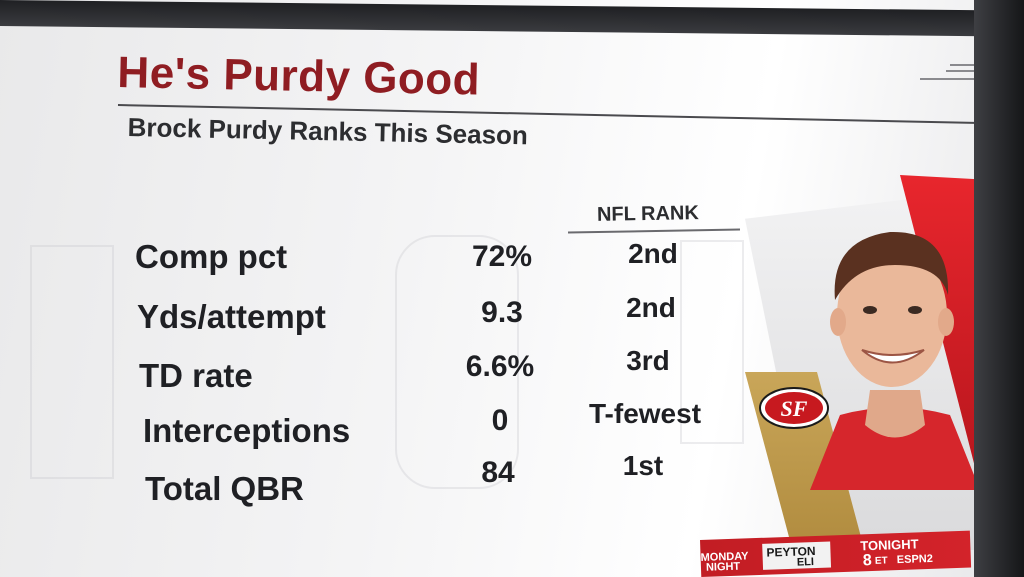 Image resolution: width=1024 pixels, height=577 pixels. What do you see at coordinates (247, 430) in the screenshot?
I see `stat-label: Interceptions` at bounding box center [247, 430].